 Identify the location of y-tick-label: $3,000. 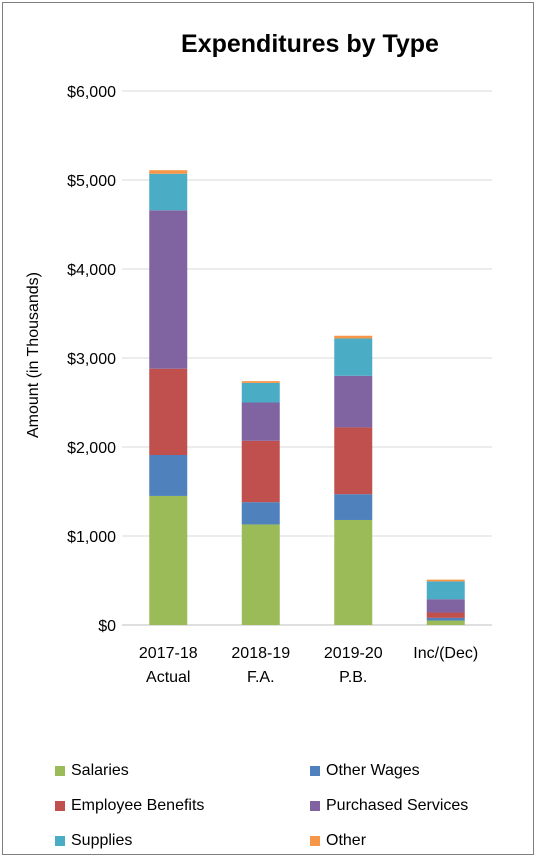
(91, 359).